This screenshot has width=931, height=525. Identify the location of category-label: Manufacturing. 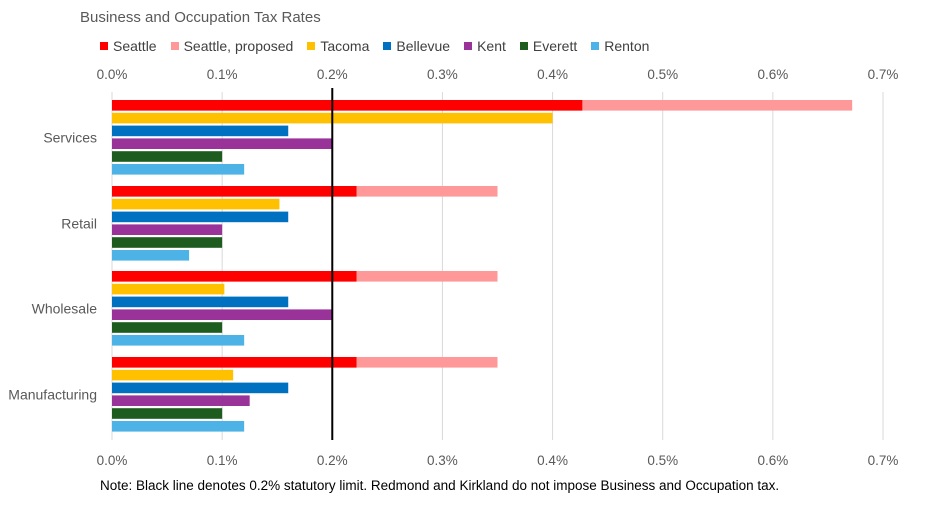
(52, 394).